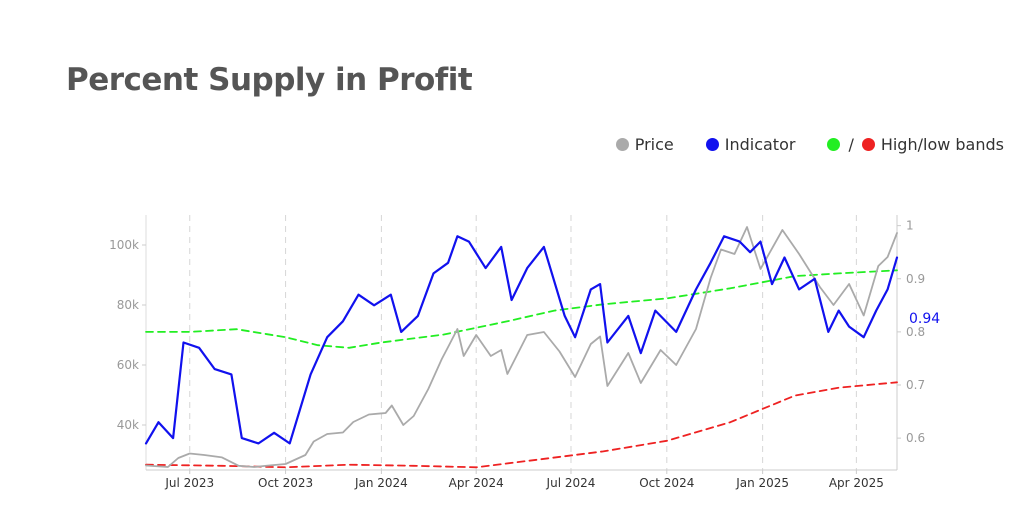 This screenshot has height=516, width=1024. What do you see at coordinates (571, 483) in the screenshot?
I see `x-tick-label: Jul 2024` at bounding box center [571, 483].